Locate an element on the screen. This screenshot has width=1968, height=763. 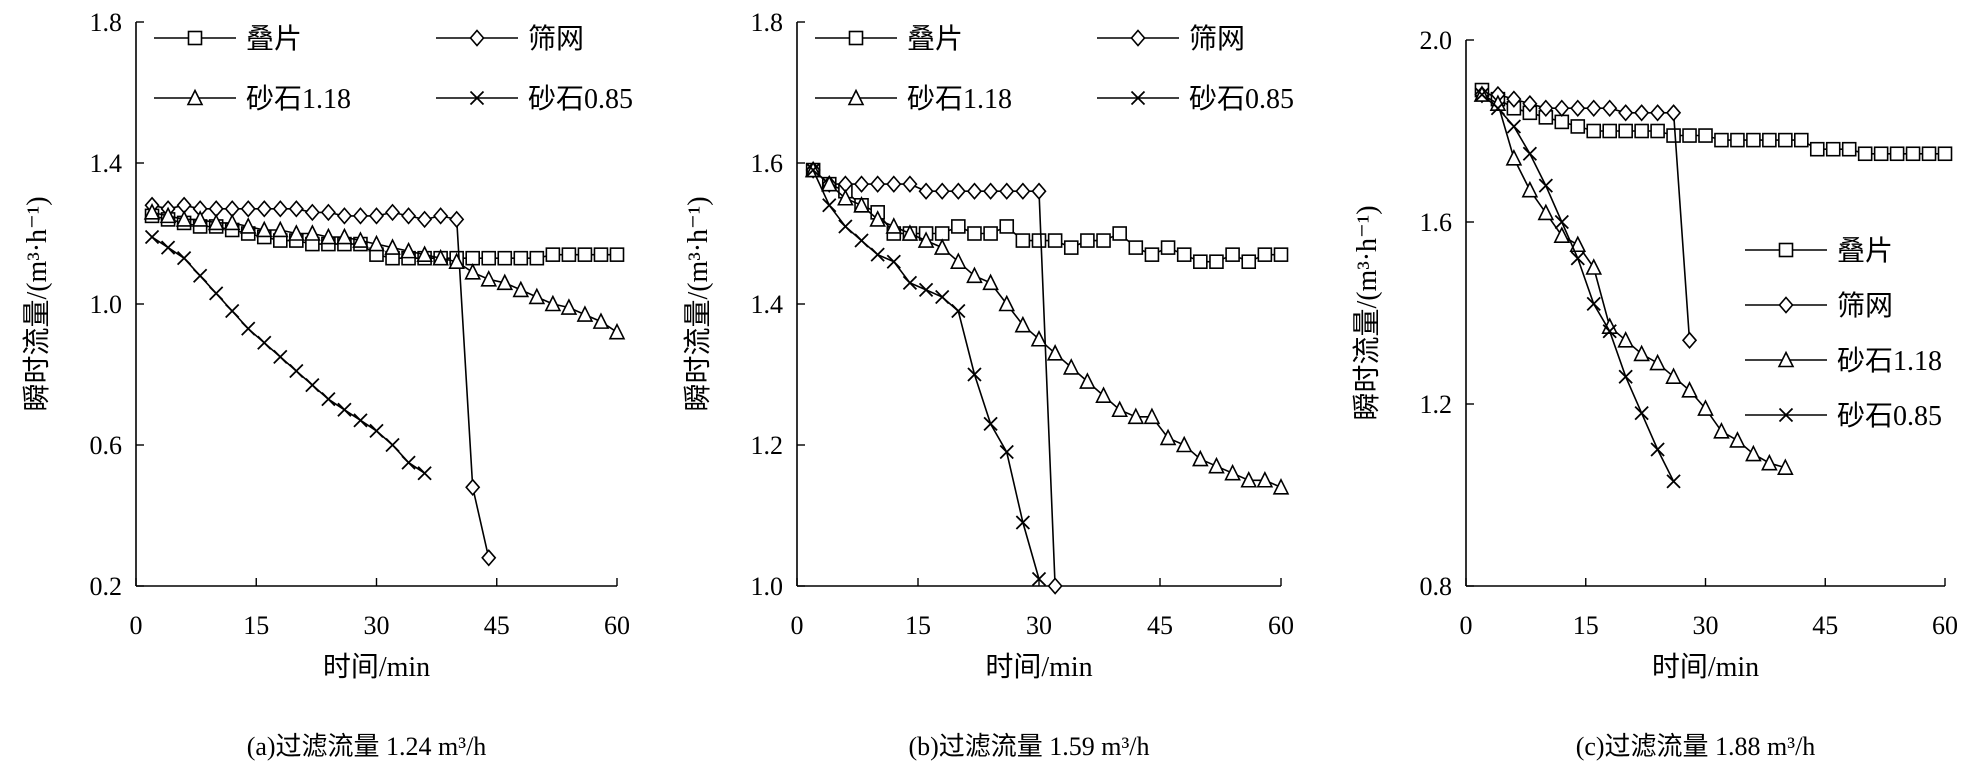
x-tick-label: 60 is located at coordinates (1945, 625).